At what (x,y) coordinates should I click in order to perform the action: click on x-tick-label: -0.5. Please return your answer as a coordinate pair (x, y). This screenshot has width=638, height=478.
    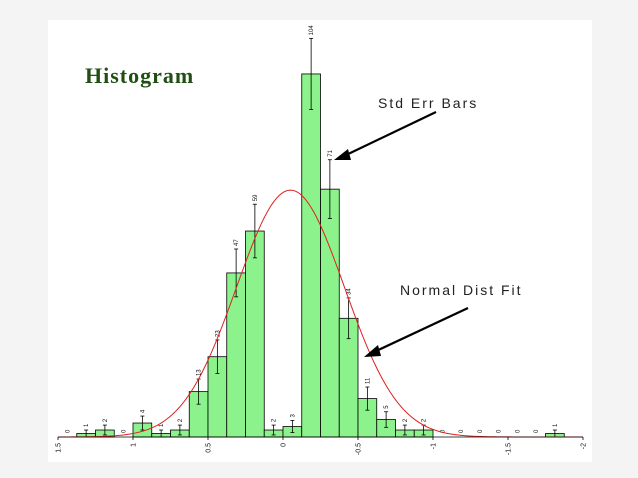
    Looking at the image, I should click on (359, 449).